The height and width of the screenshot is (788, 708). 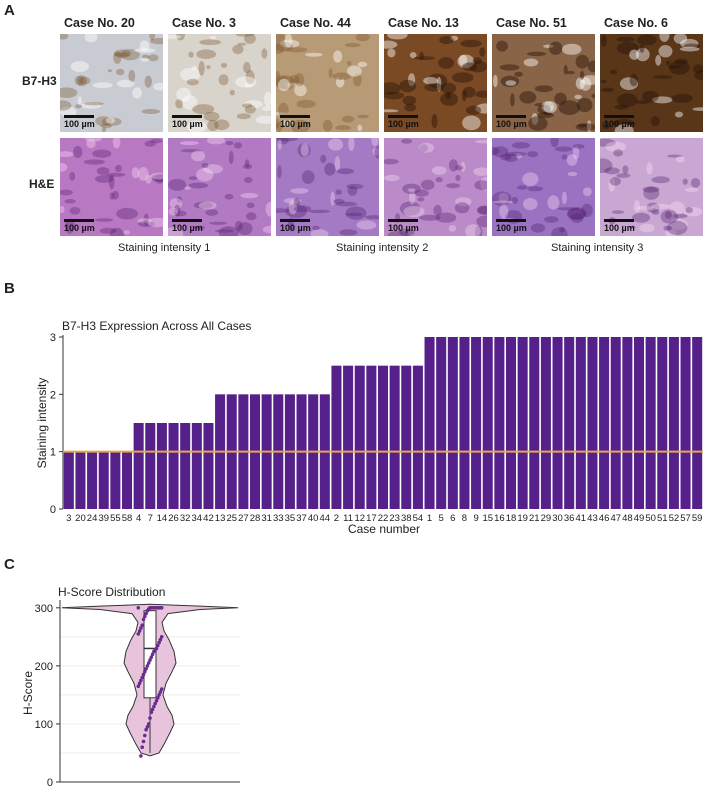 What do you see at coordinates (697, 518) in the screenshot?
I see `bar-chart-x-tick-label: 59` at bounding box center [697, 518].